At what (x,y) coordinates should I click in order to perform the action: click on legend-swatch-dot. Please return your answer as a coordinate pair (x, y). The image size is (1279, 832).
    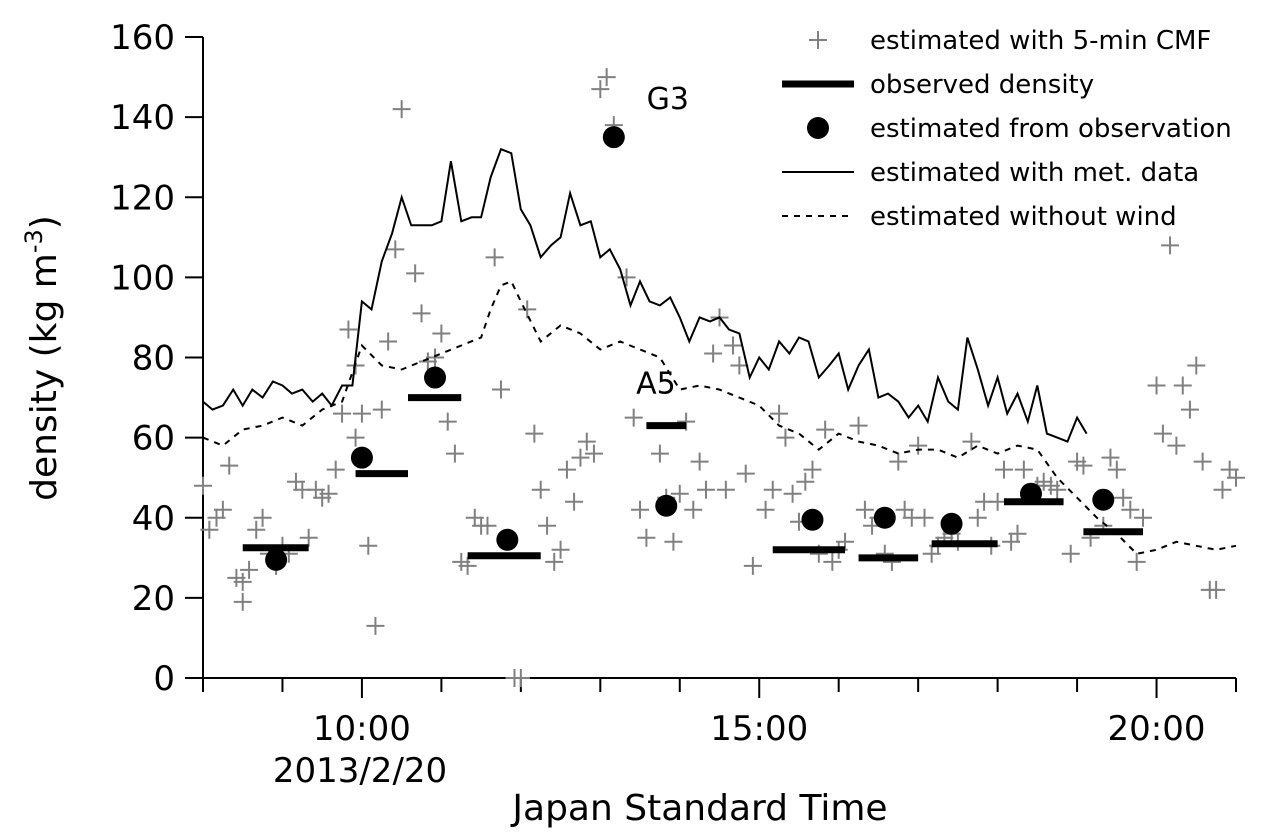
    Looking at the image, I should click on (818, 128).